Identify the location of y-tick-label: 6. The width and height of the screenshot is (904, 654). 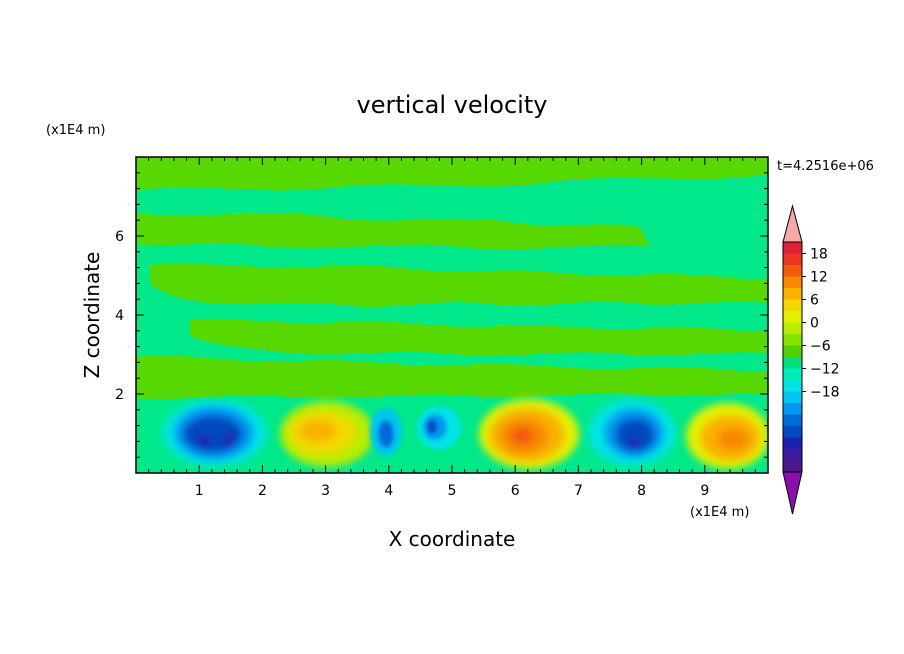
(119, 237).